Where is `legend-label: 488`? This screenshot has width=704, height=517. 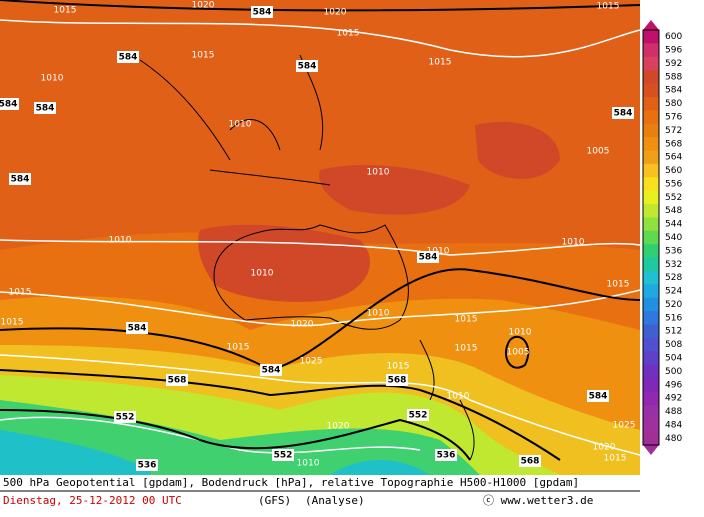
legend-label: 488 is located at coordinates (673, 412).